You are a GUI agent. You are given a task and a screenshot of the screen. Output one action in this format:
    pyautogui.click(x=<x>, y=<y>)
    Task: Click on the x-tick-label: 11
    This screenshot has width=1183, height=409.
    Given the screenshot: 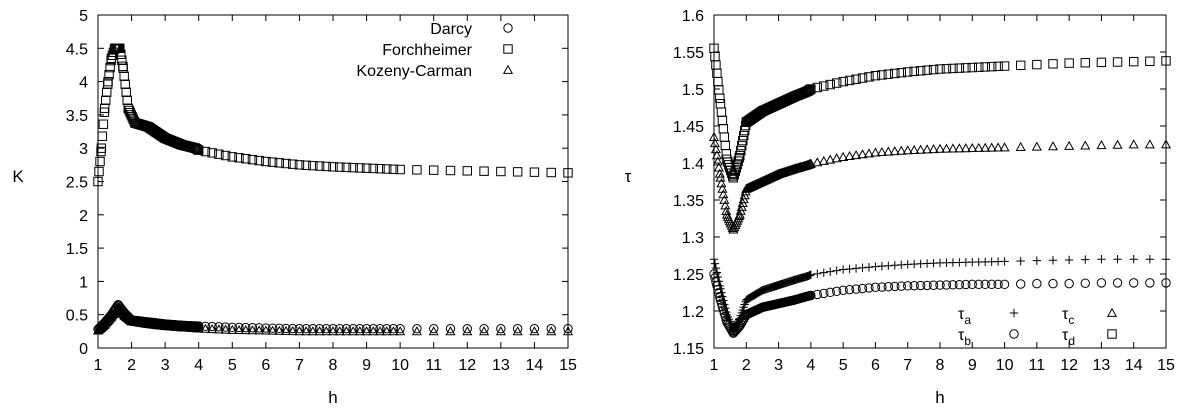 What is the action you would take?
    pyautogui.click(x=1037, y=365)
    